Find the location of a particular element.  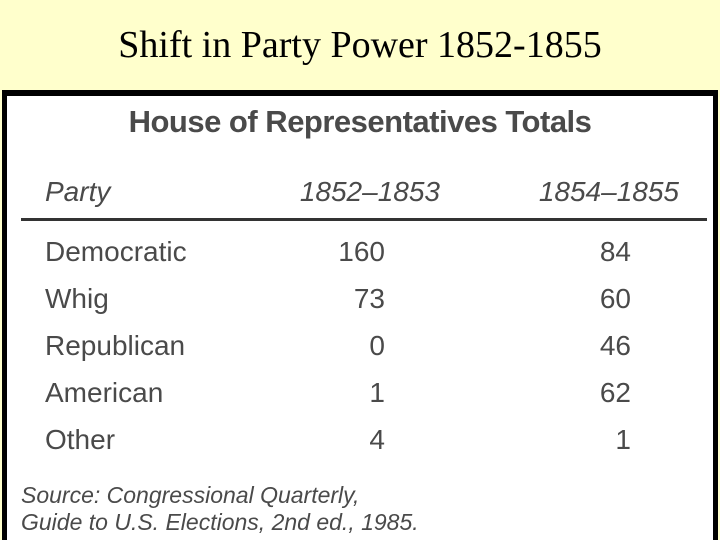

value-1852-1853: 73 is located at coordinates (369, 298).